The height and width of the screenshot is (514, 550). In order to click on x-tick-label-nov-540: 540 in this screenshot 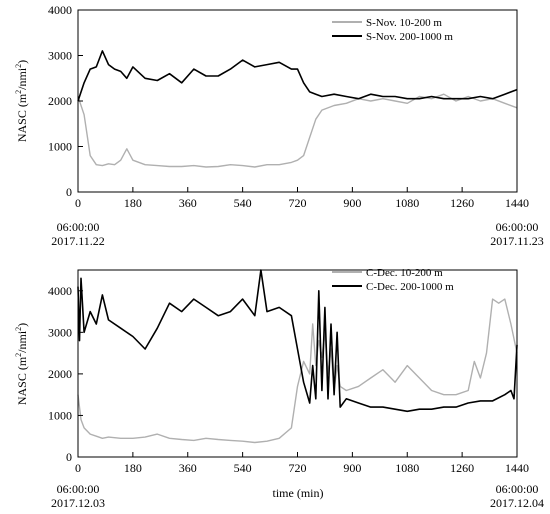, I will do `click(243, 203)`.